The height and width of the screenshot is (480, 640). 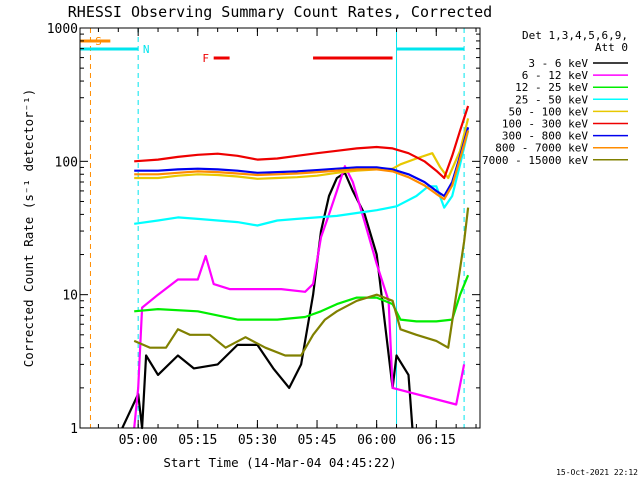 What do you see at coordinates (62, 29) in the screenshot?
I see `y-tick-label: 1000` at bounding box center [62, 29].